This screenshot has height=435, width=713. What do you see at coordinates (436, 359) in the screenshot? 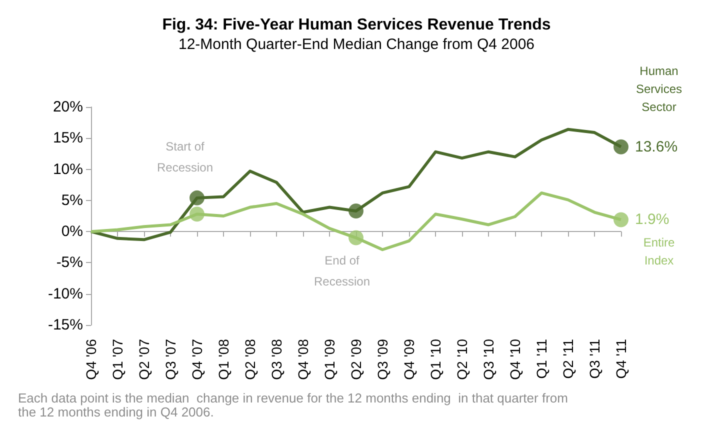
I see `x-tick-label: Q1 '10` at bounding box center [436, 359].